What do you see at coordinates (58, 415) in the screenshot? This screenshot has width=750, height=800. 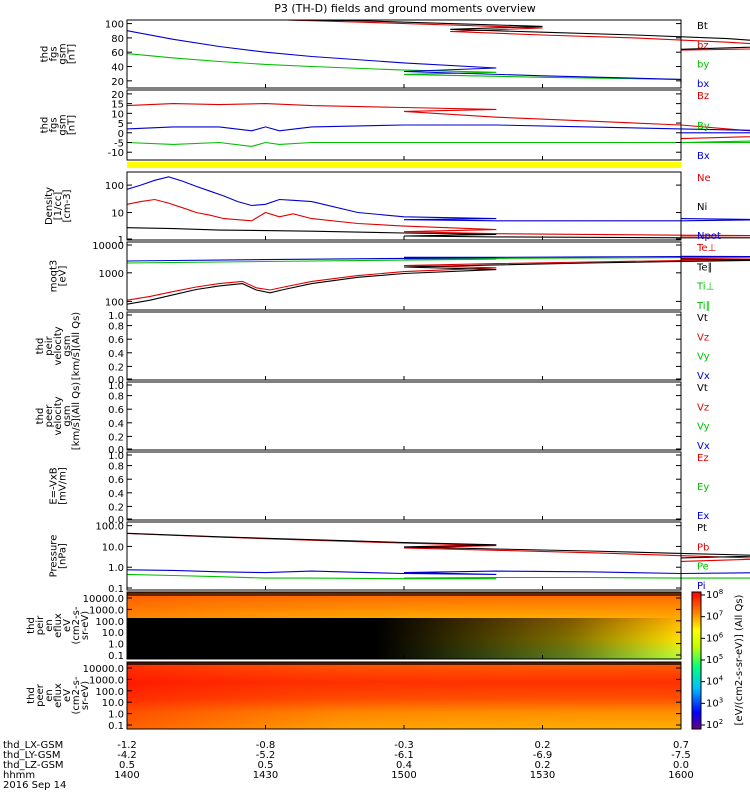 I see `y-axis-label-line: velocity` at bounding box center [58, 415].